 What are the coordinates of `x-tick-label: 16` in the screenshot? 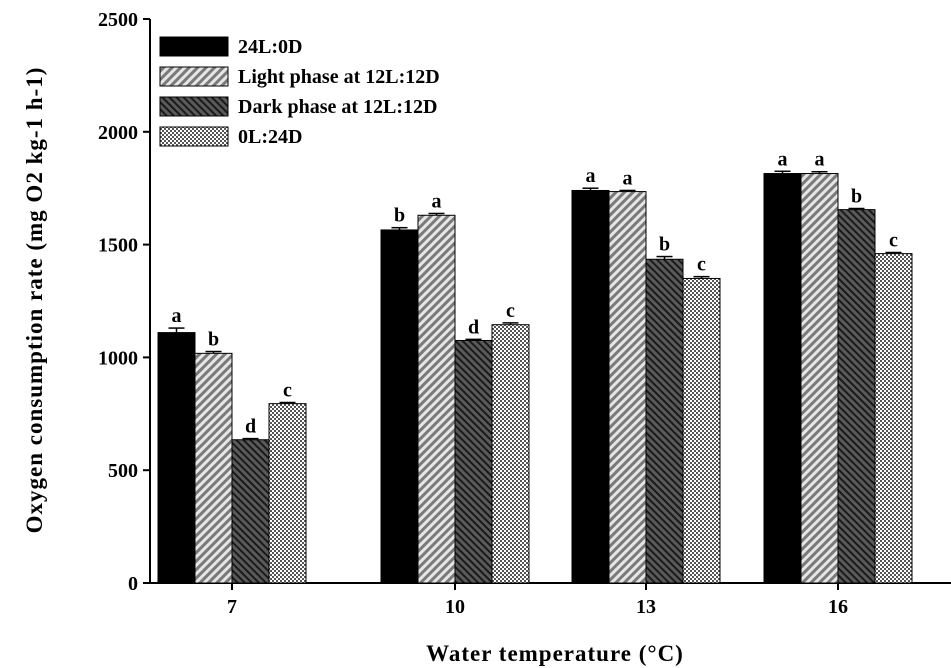 It's located at (838, 607).